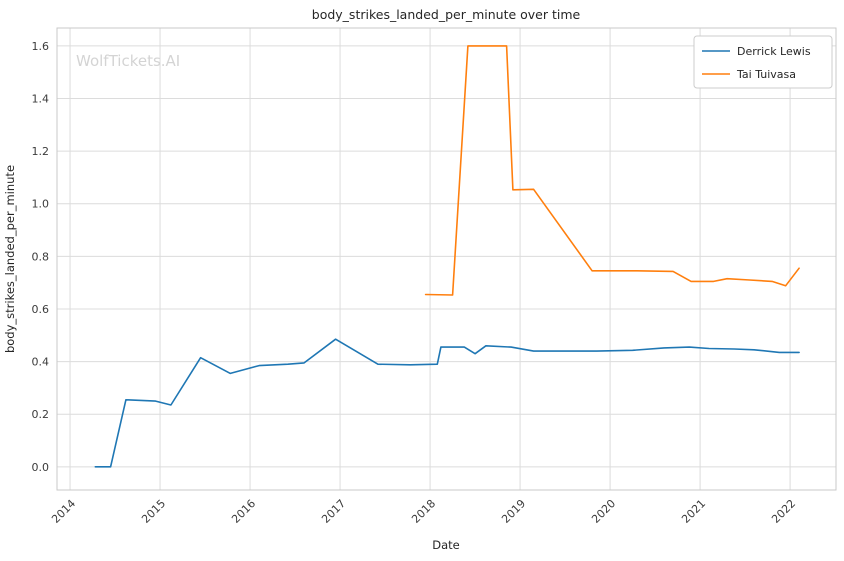  What do you see at coordinates (41, 204) in the screenshot?
I see `y-tick-label: 1.0` at bounding box center [41, 204].